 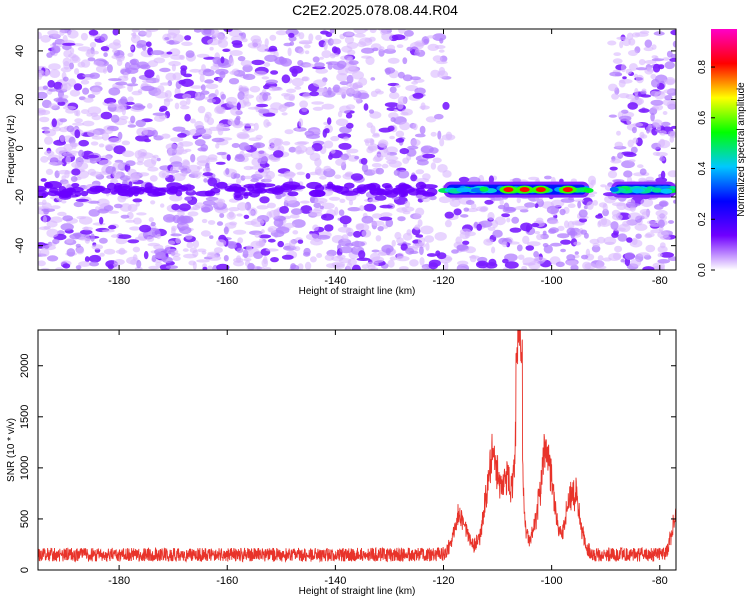 What do you see at coordinates (660, 281) in the screenshot?
I see `top-x-tick-label: -80` at bounding box center [660, 281].